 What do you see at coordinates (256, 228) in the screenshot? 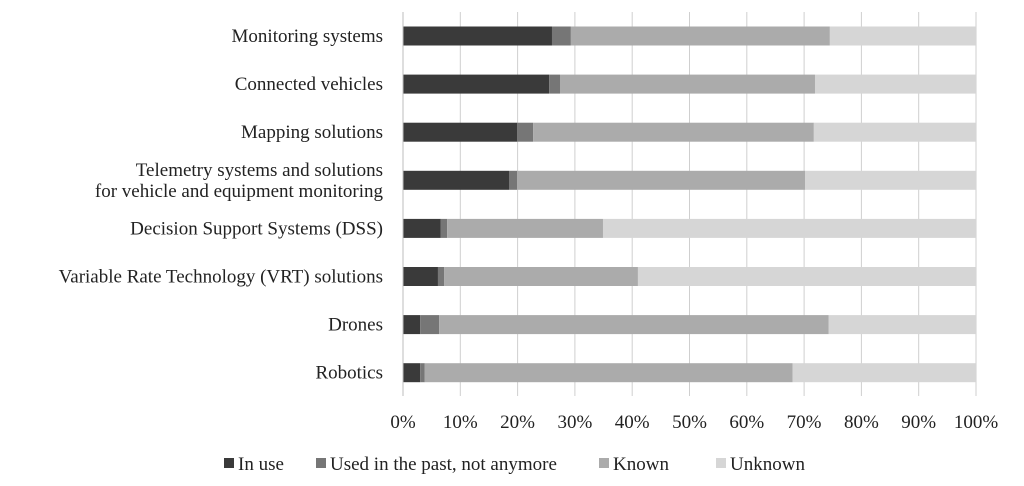
I see `category-label: Decision Support Systems (DSS)` at bounding box center [256, 228].